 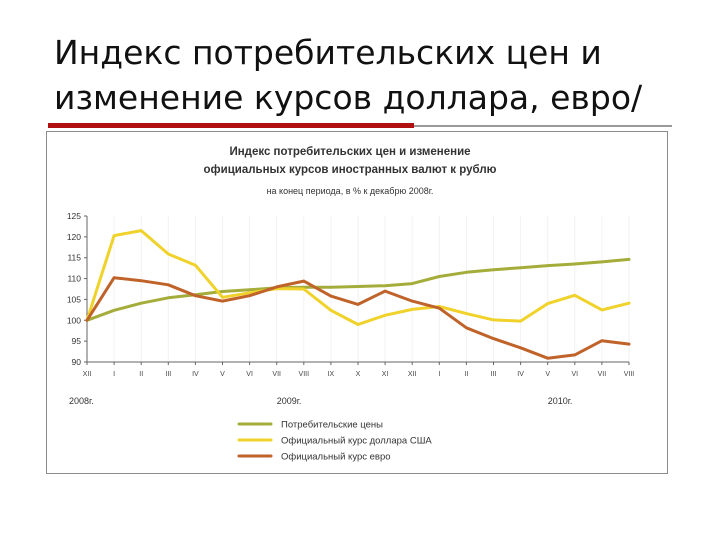 I want to click on legend-label-1: Потребительские цены, so click(x=332, y=425).